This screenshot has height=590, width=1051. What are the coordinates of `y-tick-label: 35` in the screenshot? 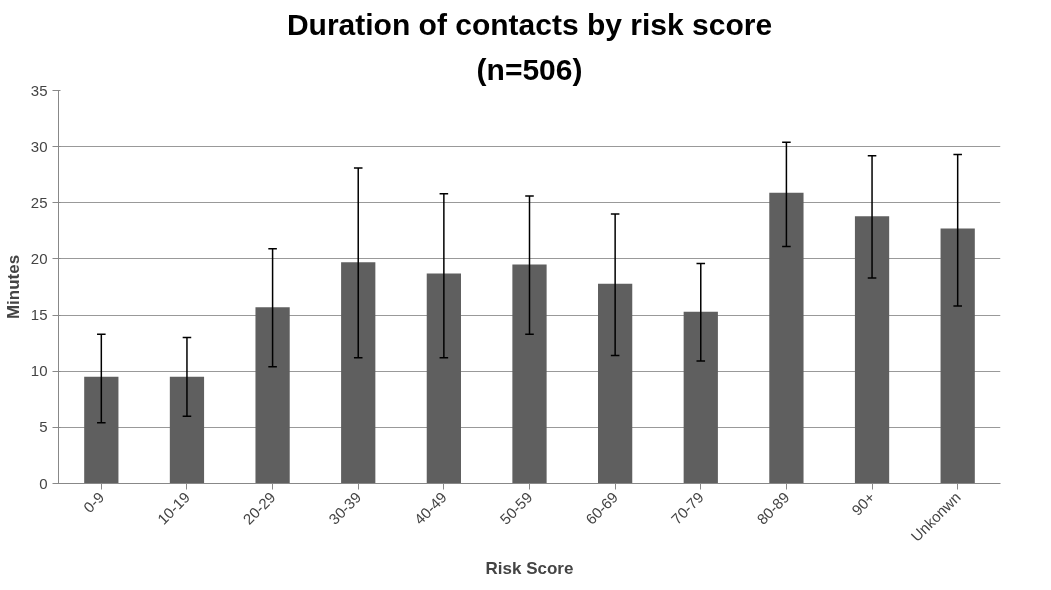 It's located at (39, 90).